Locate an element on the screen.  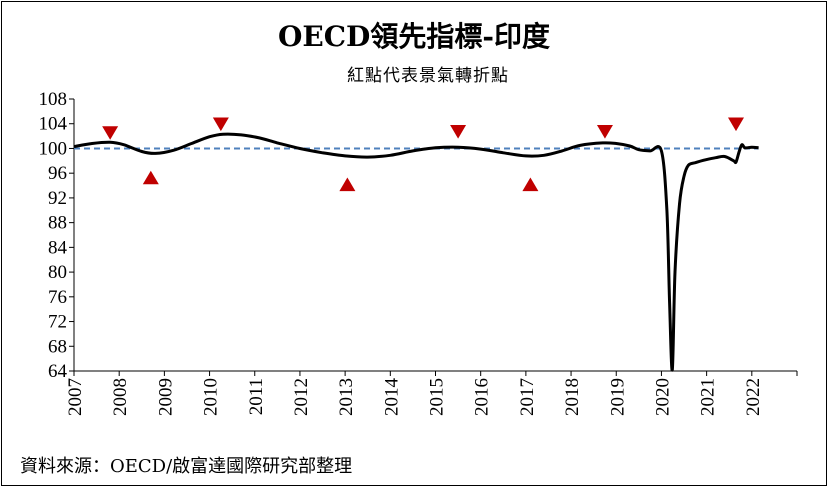
y-tick-label: 92 is located at coordinates (57, 198).